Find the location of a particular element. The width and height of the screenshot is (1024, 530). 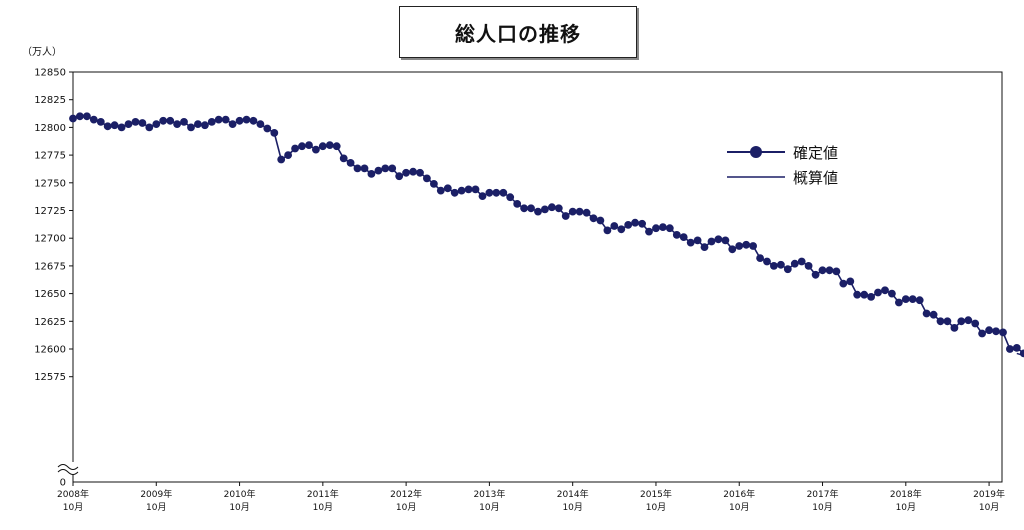

y-tick-label: 12575 is located at coordinates (50, 377).